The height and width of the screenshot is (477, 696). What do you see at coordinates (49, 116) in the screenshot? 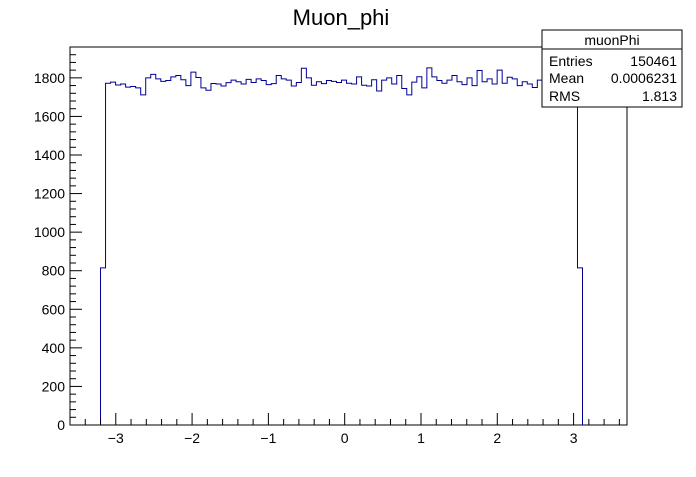
I see `y-tick-label: 1600` at bounding box center [49, 116].